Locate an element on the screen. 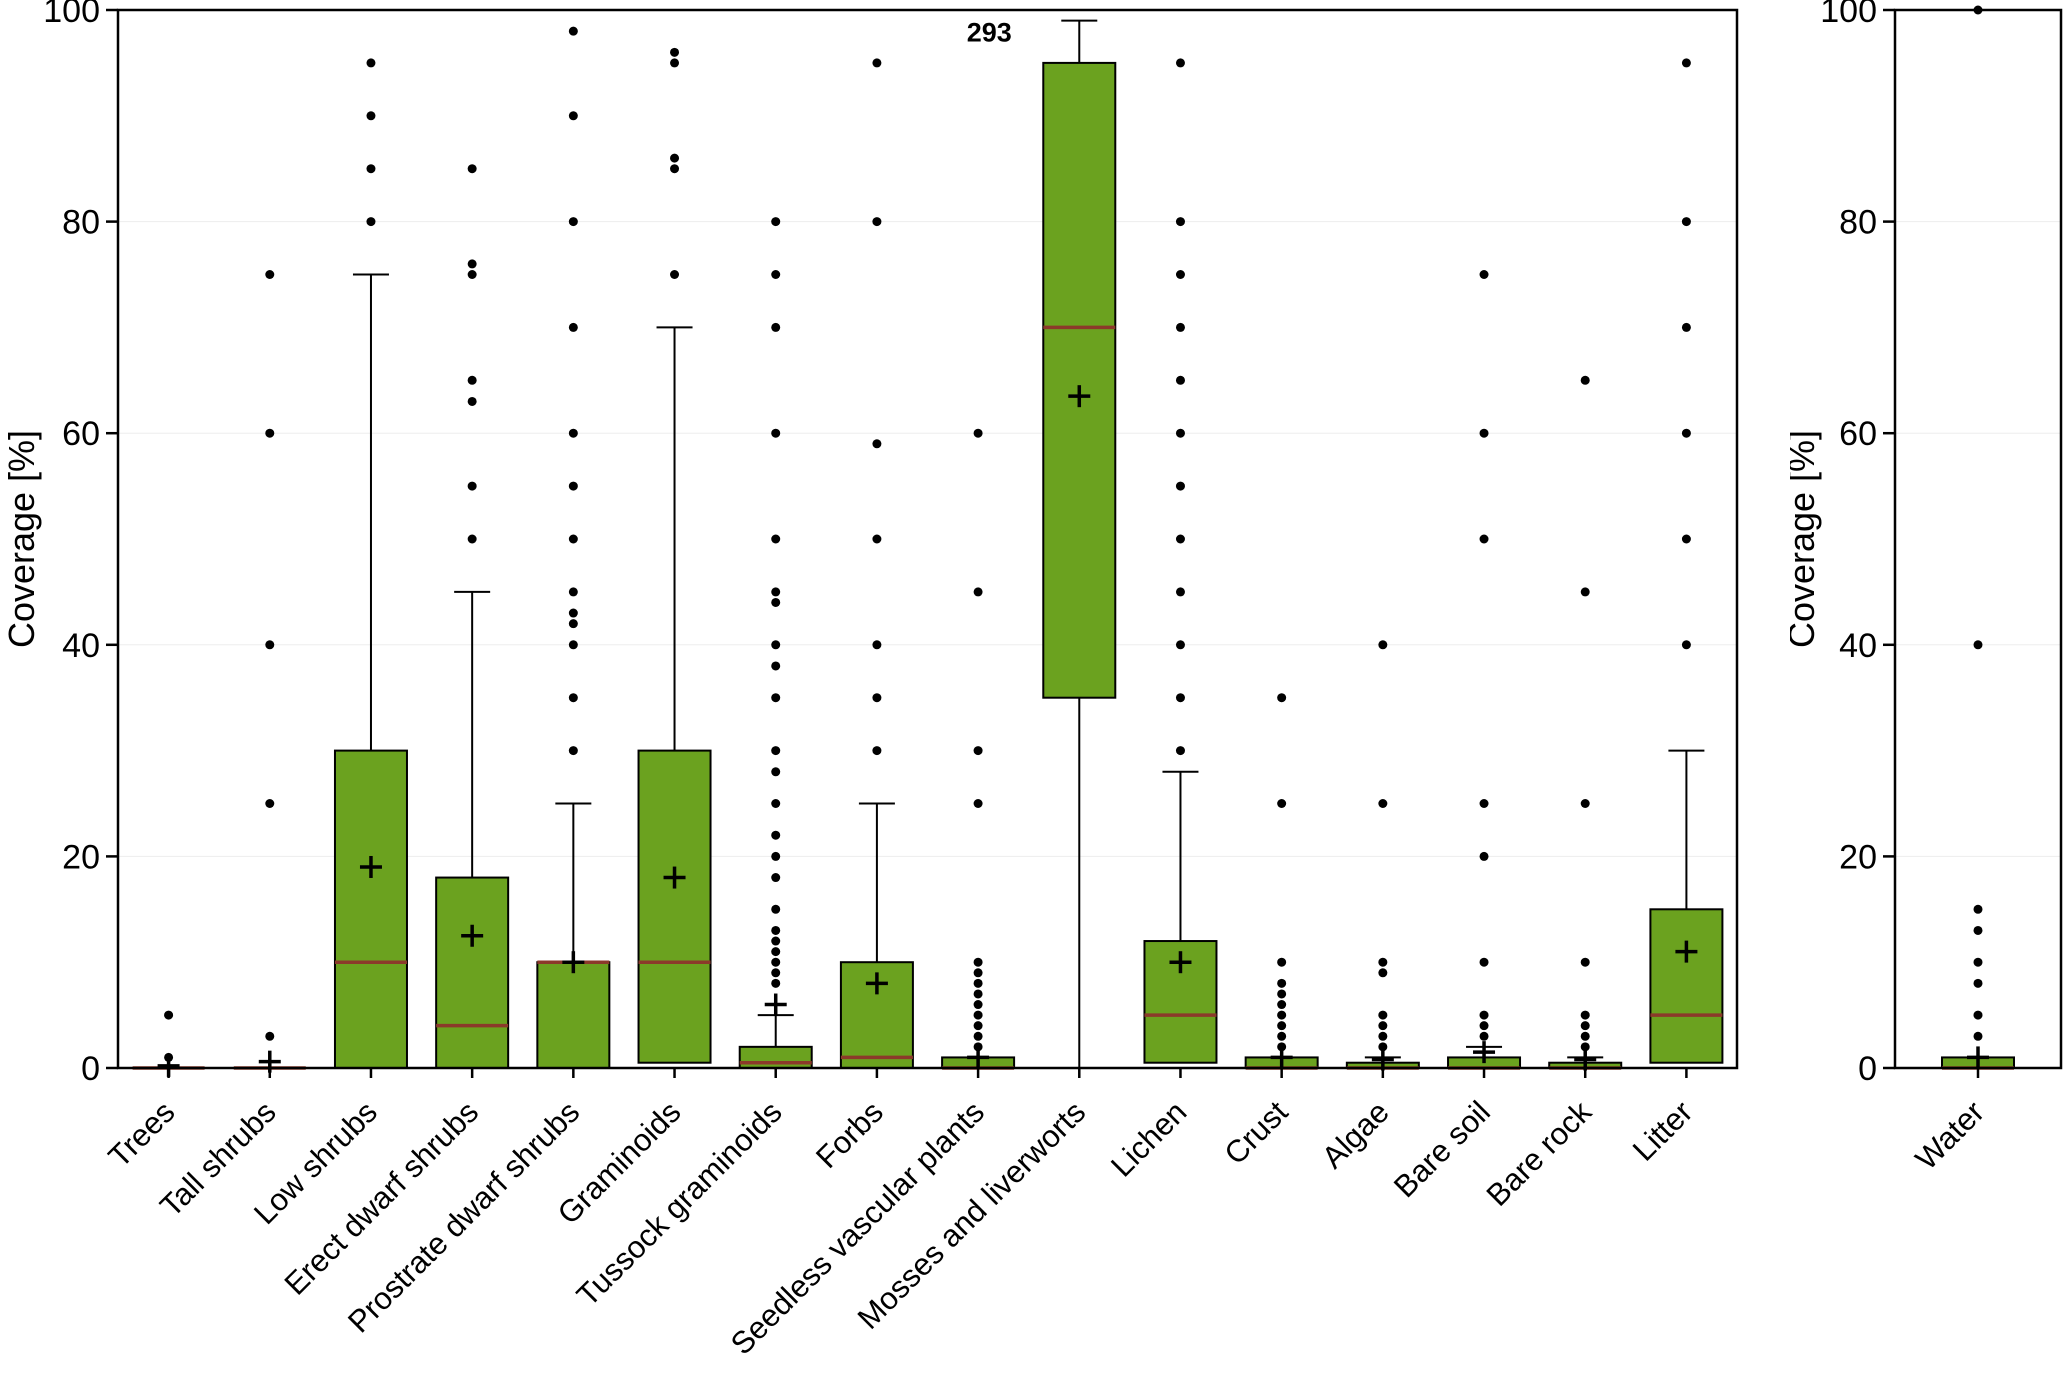 This screenshot has width=2067, height=1388. x-category-label: Trees is located at coordinates (142, 1134).